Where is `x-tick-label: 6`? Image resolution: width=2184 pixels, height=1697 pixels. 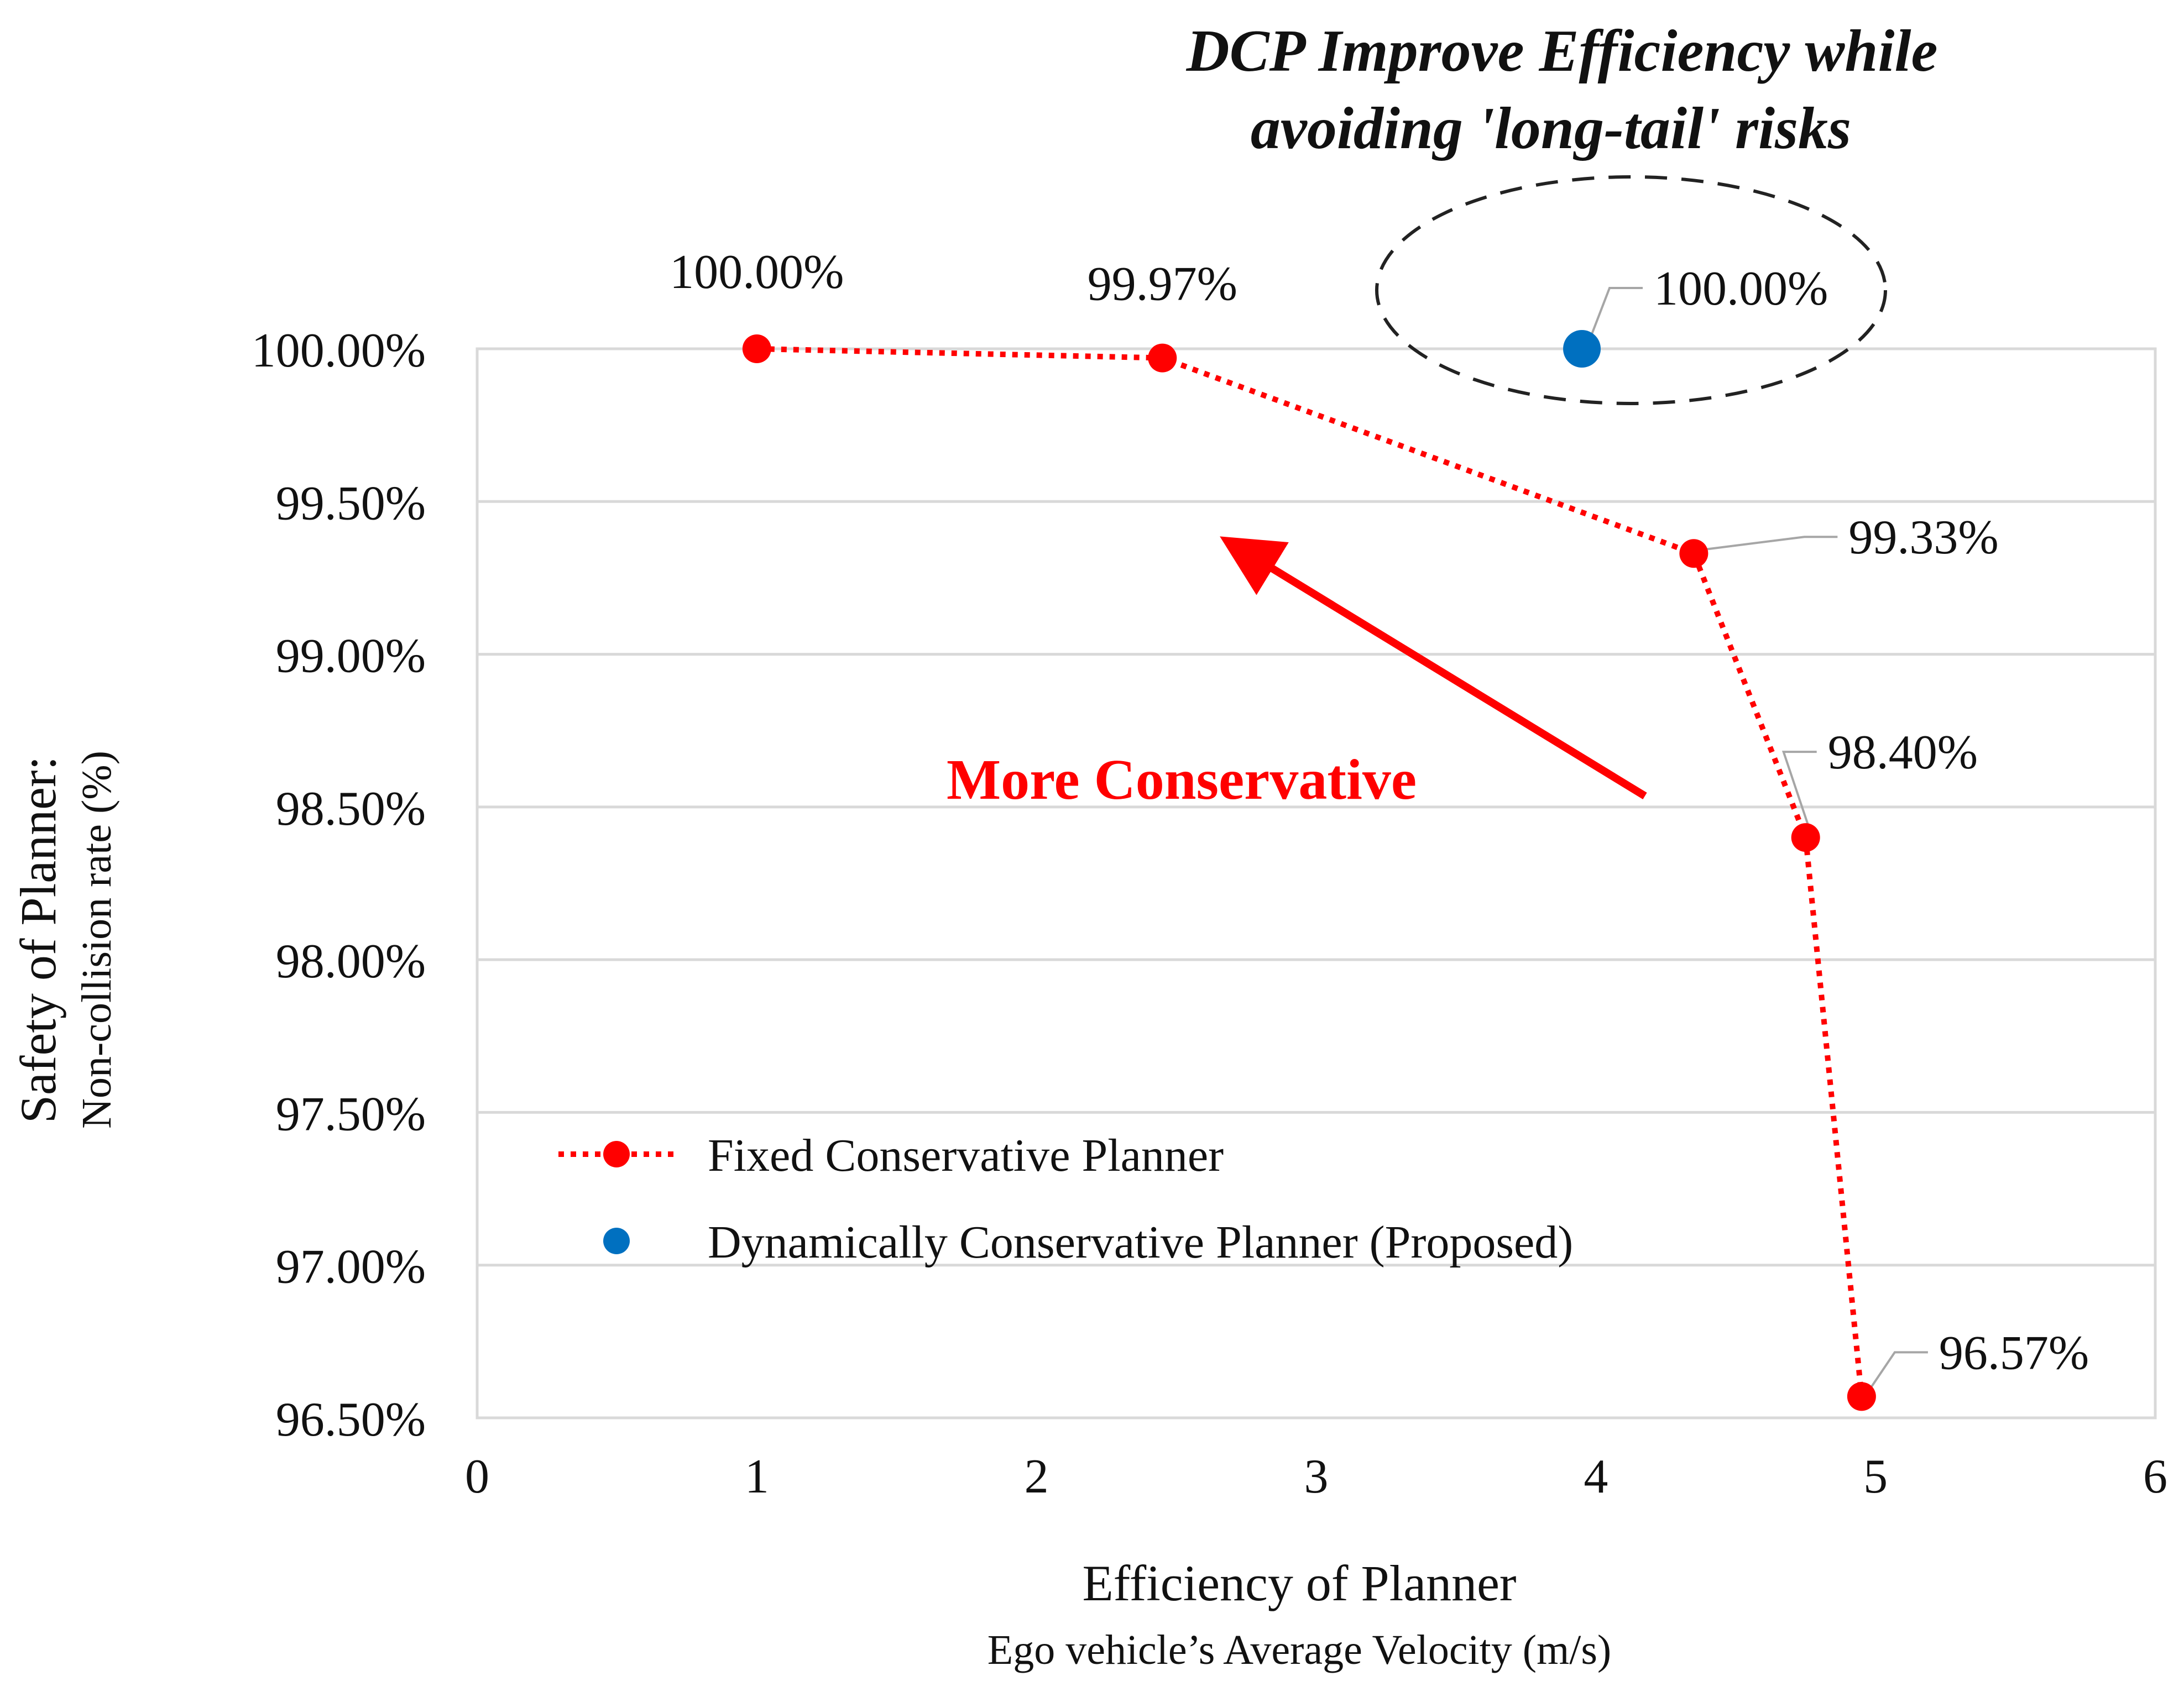 x-tick-label: 6 is located at coordinates (2155, 1477).